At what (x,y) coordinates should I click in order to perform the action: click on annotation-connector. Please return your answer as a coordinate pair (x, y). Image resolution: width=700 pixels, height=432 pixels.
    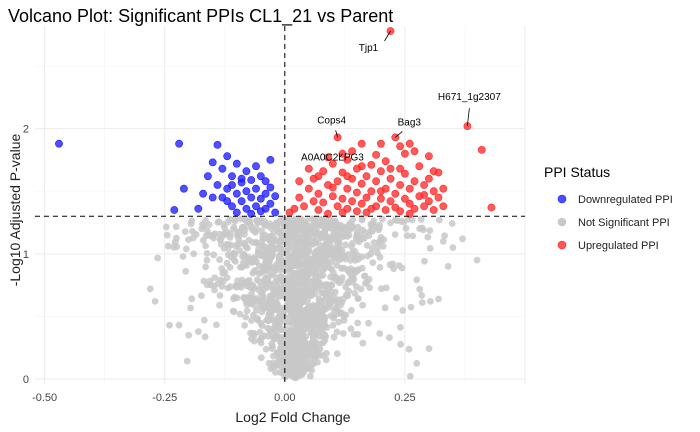
    Looking at the image, I should click on (341, 155).